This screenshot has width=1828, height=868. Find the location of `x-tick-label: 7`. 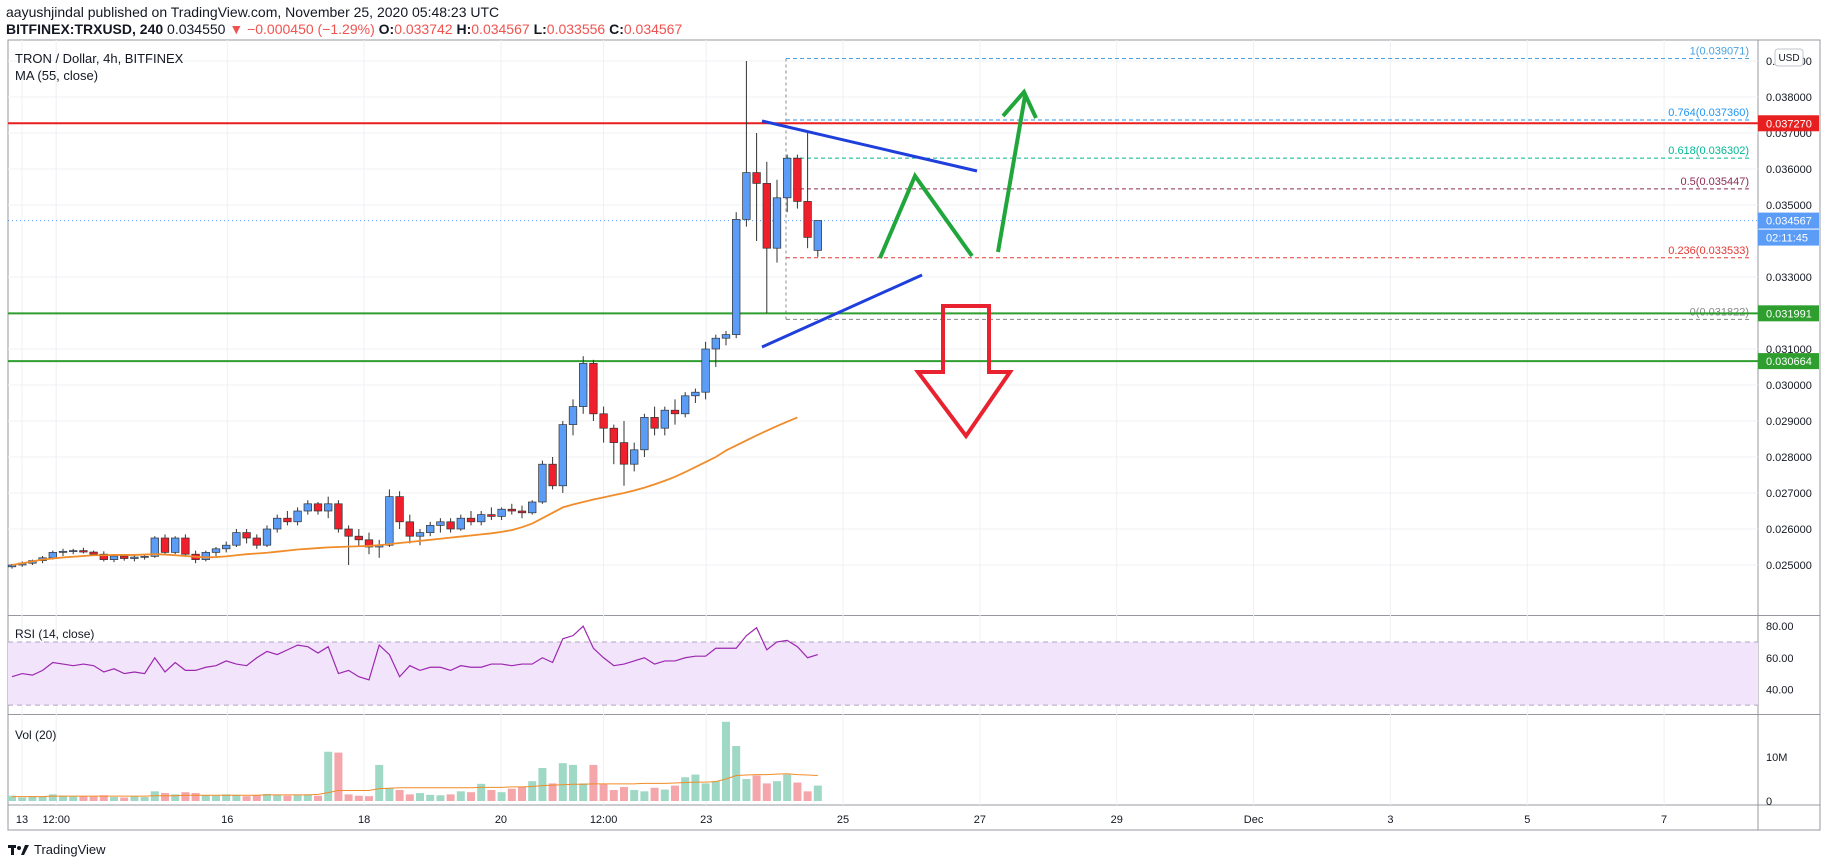

x-tick-label: 7 is located at coordinates (1664, 820).